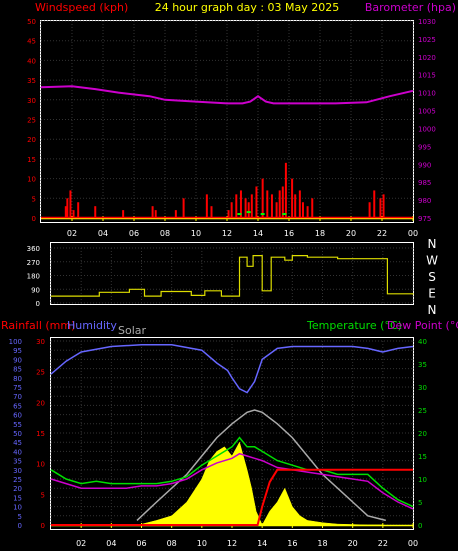  Describe the element at coordinates (15, 342) in the screenshot. I see `humidity-tick-label: 100` at that location.